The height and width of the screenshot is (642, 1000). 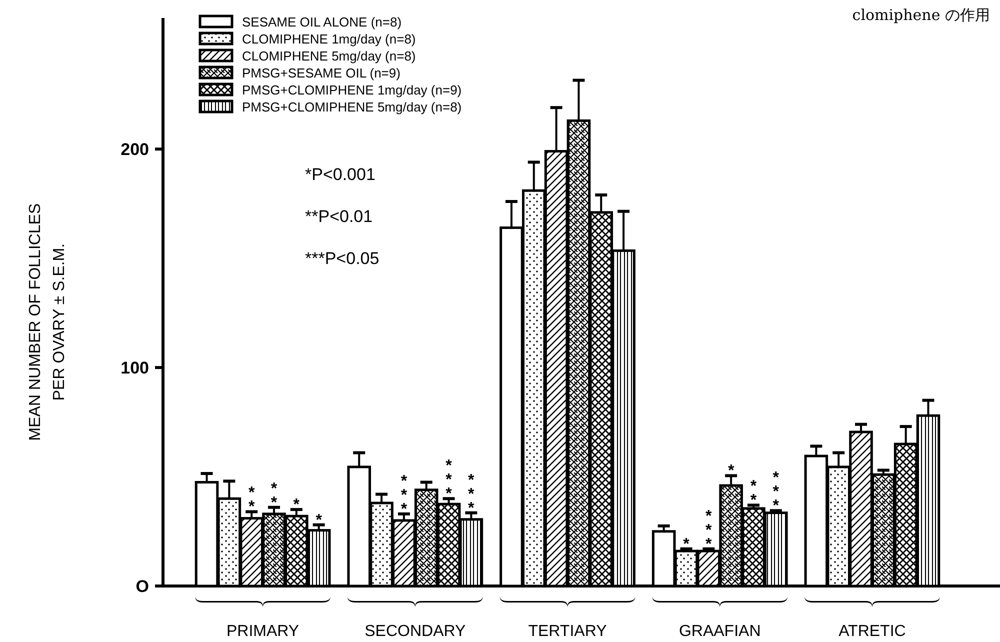 What do you see at coordinates (340, 174) in the screenshot?
I see `annotation: *P<0.001` at bounding box center [340, 174].